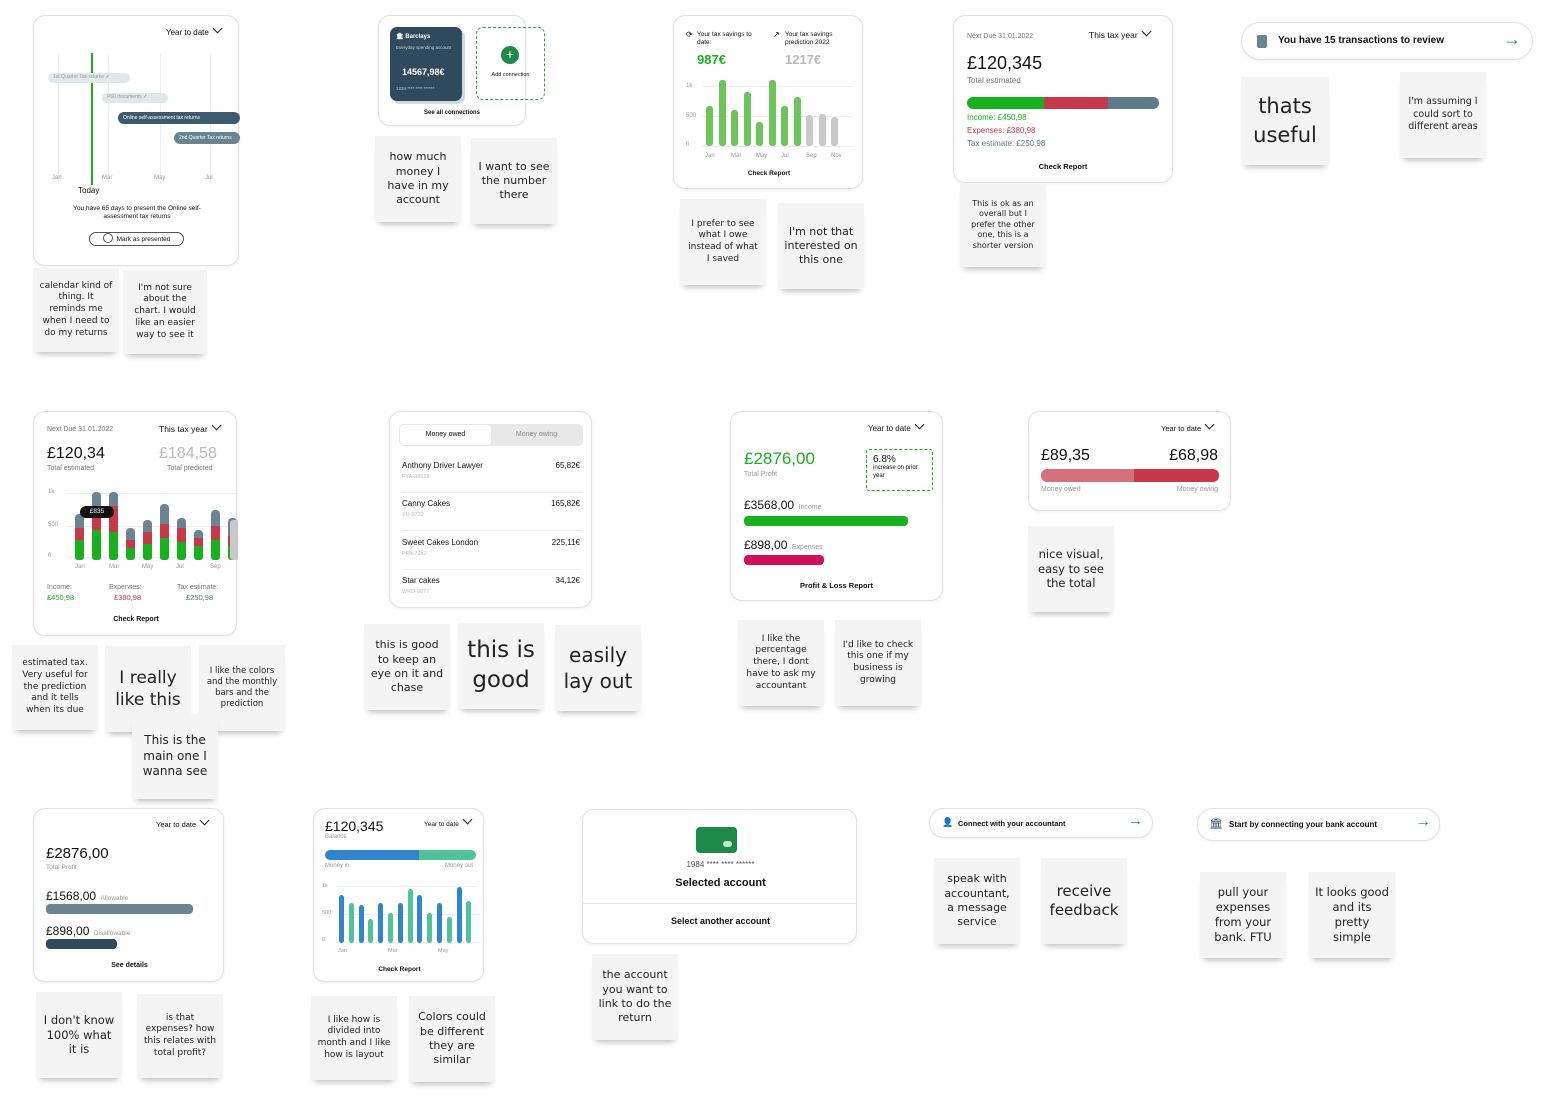 The width and height of the screenshot is (1549, 1105). Describe the element at coordinates (1041, 823) in the screenshot. I see `connect-accountant-banner: 👤 Connect with your accountant →` at that location.